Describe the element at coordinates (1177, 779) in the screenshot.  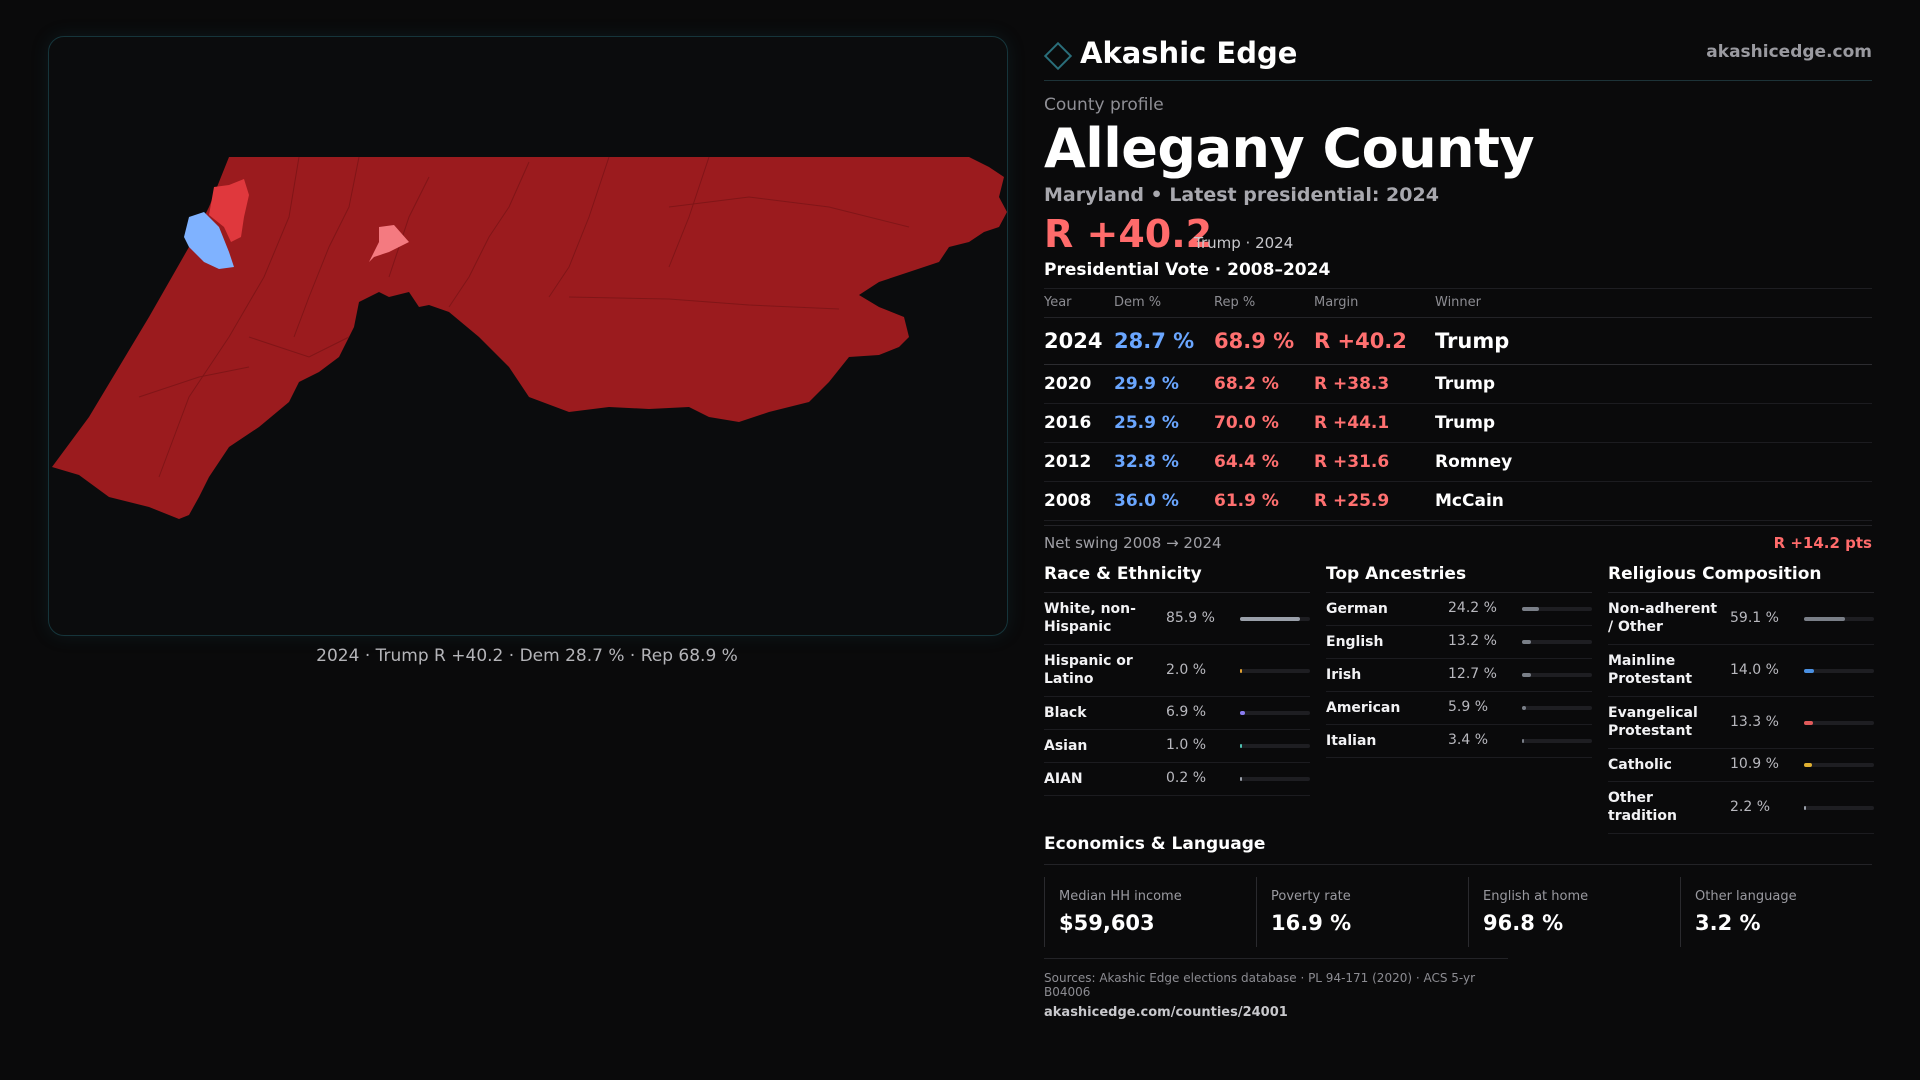
I see `list-item: AIAN 0.2 %` at that location.